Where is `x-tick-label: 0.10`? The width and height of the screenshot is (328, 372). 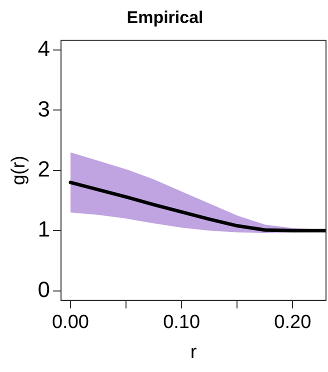 x-tick-label: 0.10 is located at coordinates (181, 323).